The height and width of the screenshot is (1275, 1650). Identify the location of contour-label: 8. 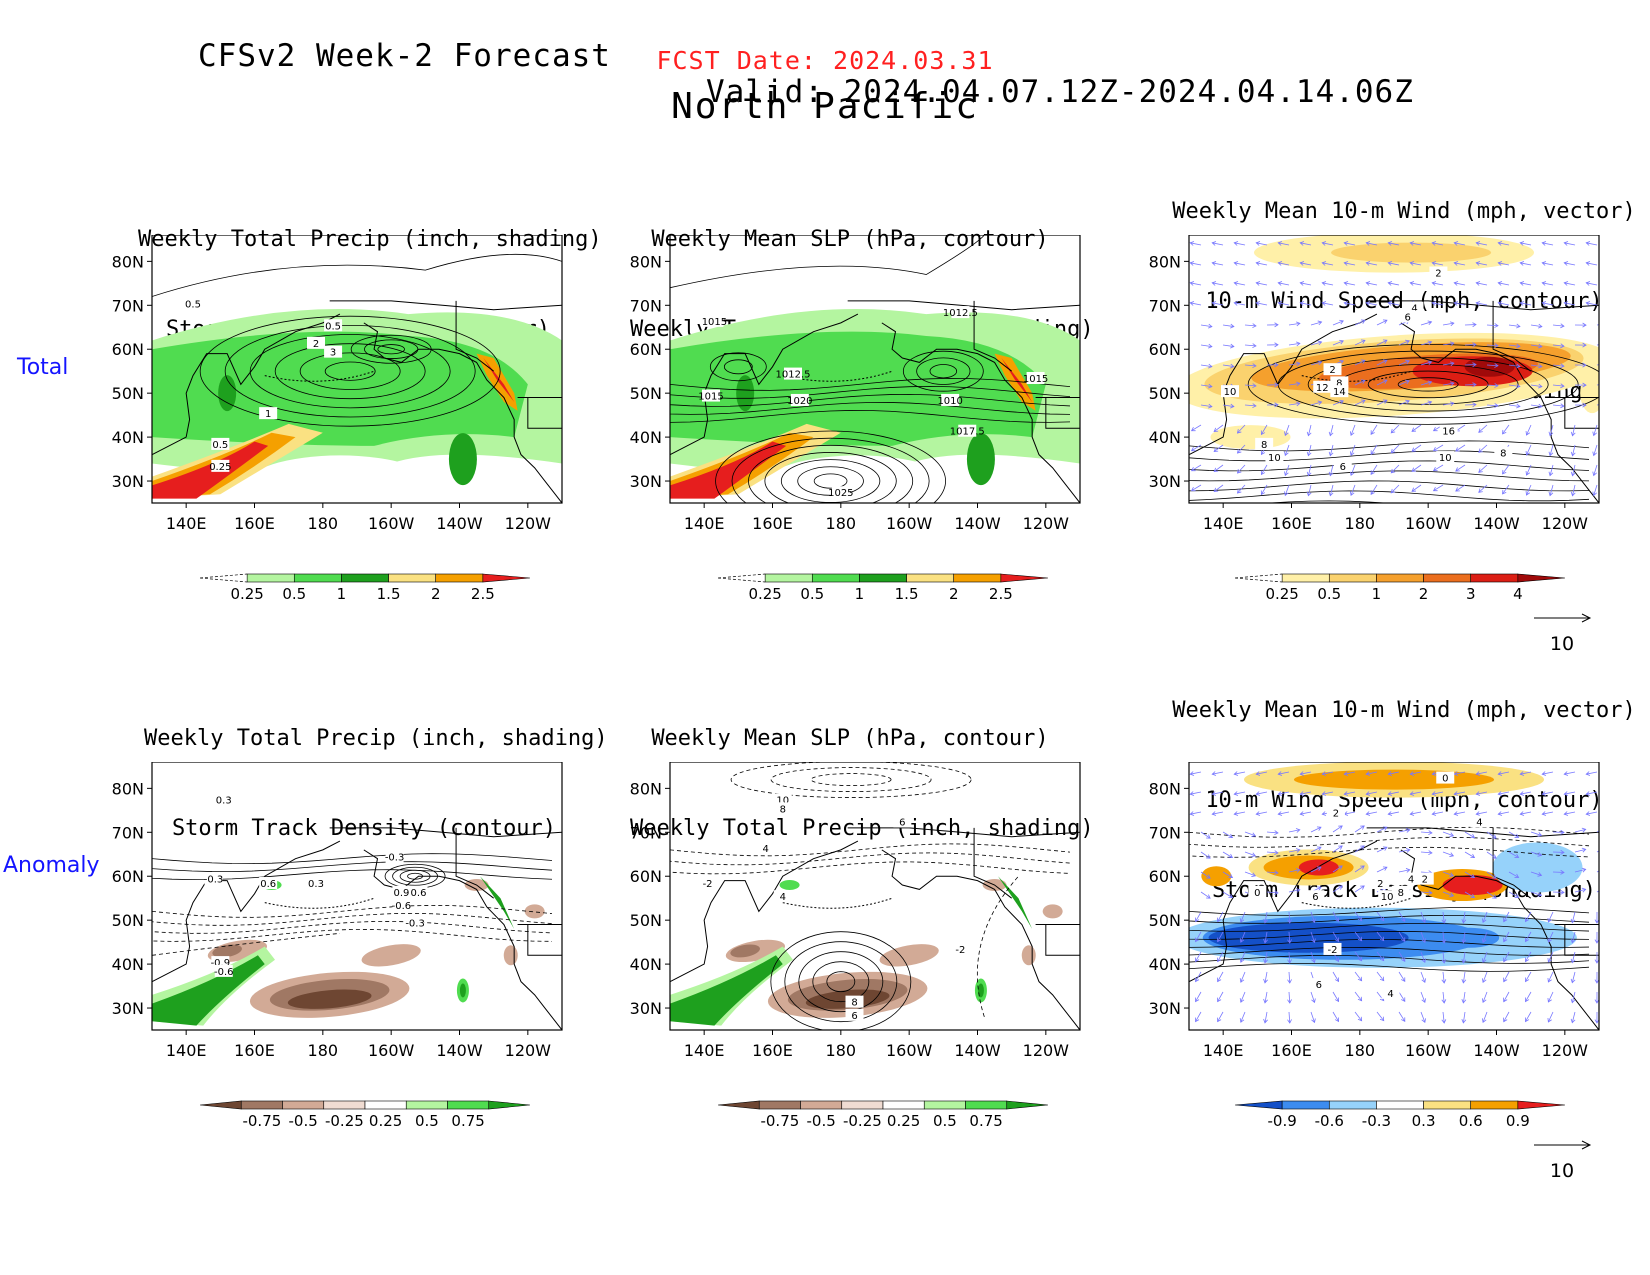
(854, 1003).